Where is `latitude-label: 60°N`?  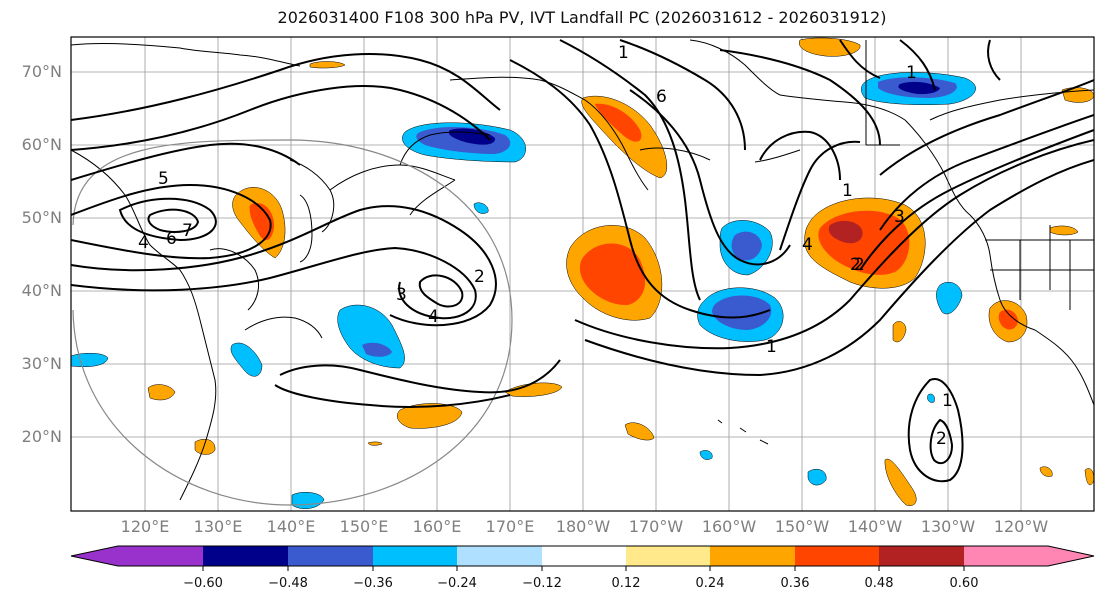 latitude-label: 60°N is located at coordinates (41, 144).